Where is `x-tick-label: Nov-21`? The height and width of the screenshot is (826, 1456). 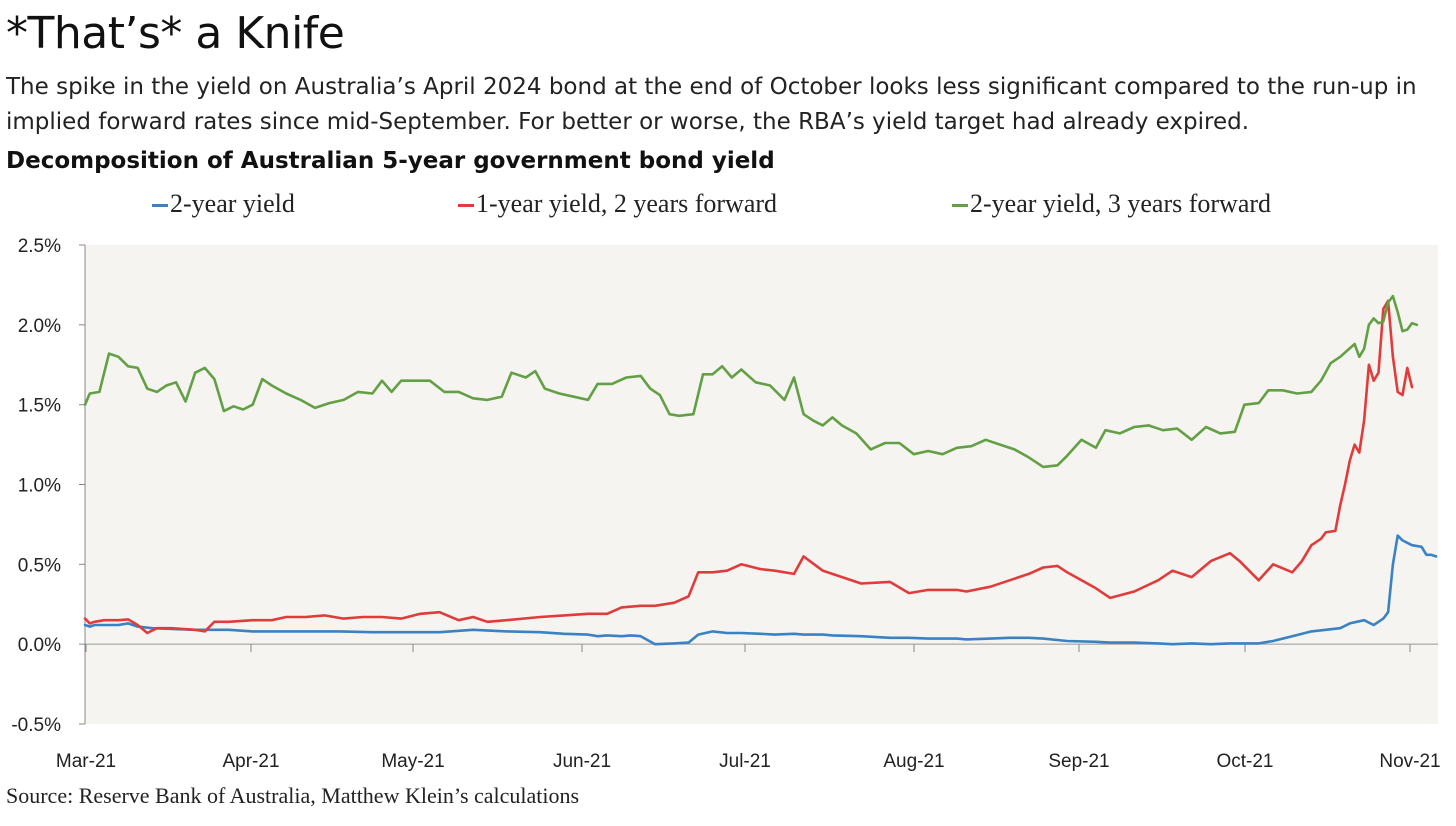
x-tick-label: Nov-21 is located at coordinates (1409, 761).